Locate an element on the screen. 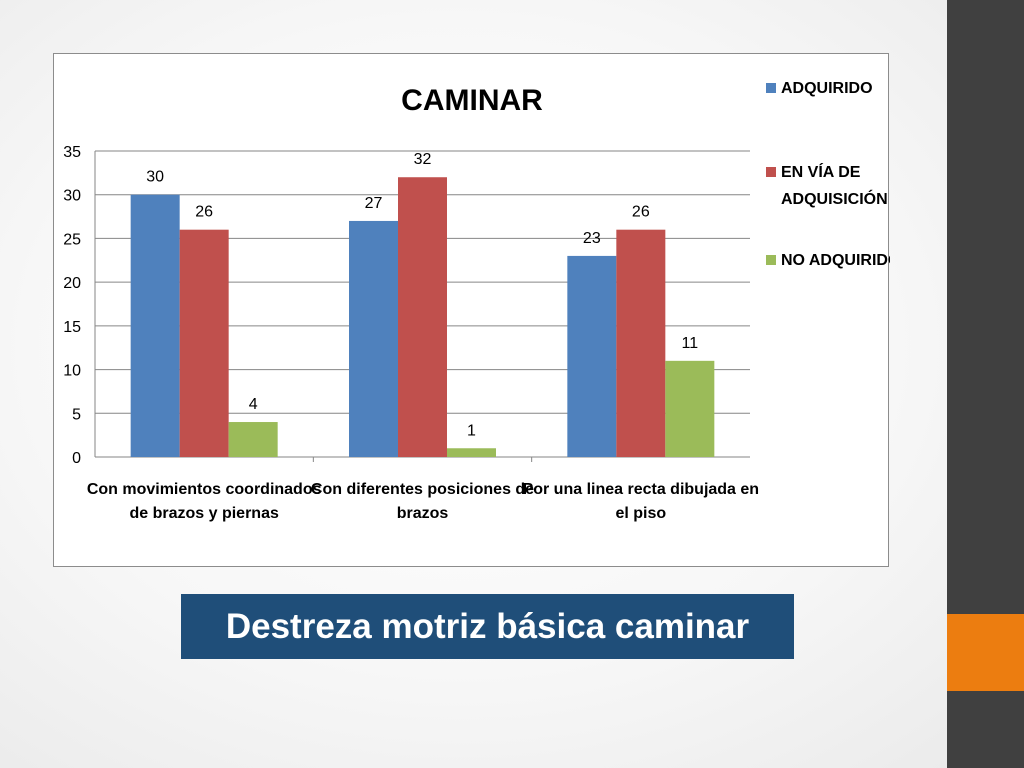 The height and width of the screenshot is (768, 1024). legend-label: ADQUISICIÓN is located at coordinates (834, 198).